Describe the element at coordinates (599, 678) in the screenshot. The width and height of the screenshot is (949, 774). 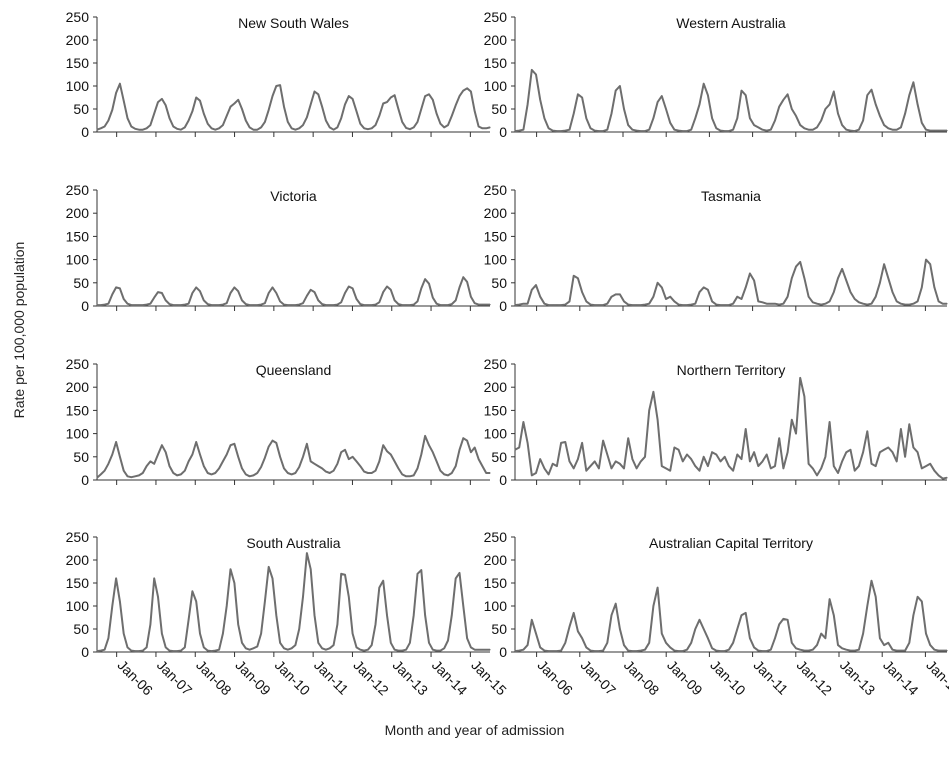
I see `x-tick-label: Jan-07` at that location.